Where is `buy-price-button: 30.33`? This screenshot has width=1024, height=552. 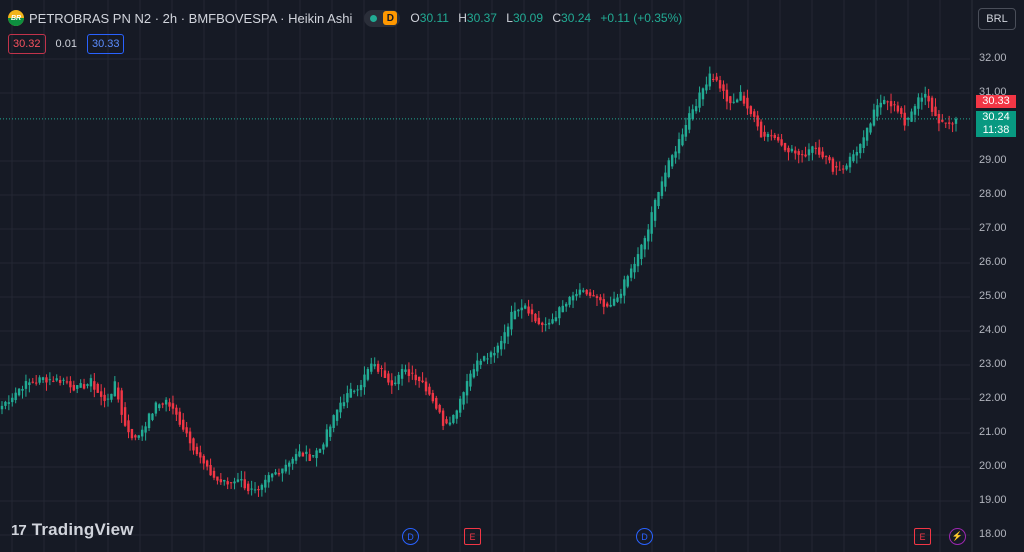 buy-price-button: 30.33 is located at coordinates (105, 44).